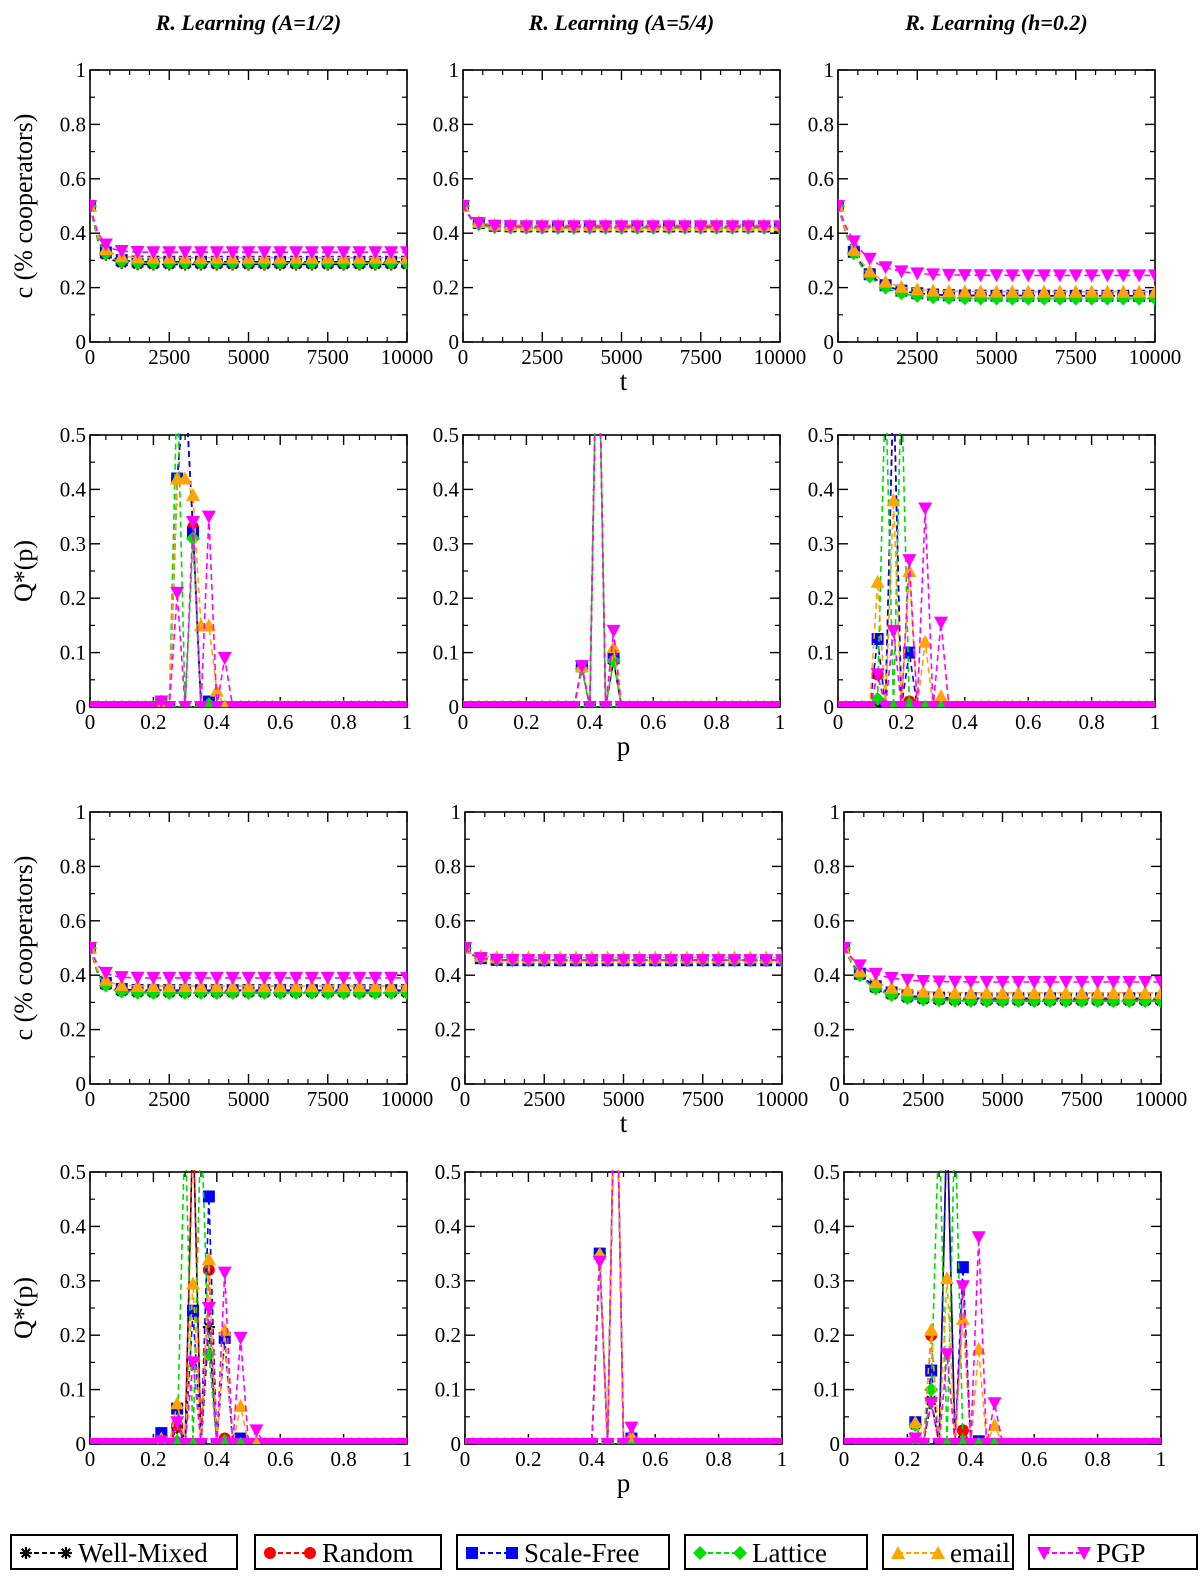  Describe the element at coordinates (1161, 1459) in the screenshot. I see `x-tick-label: 1` at that location.